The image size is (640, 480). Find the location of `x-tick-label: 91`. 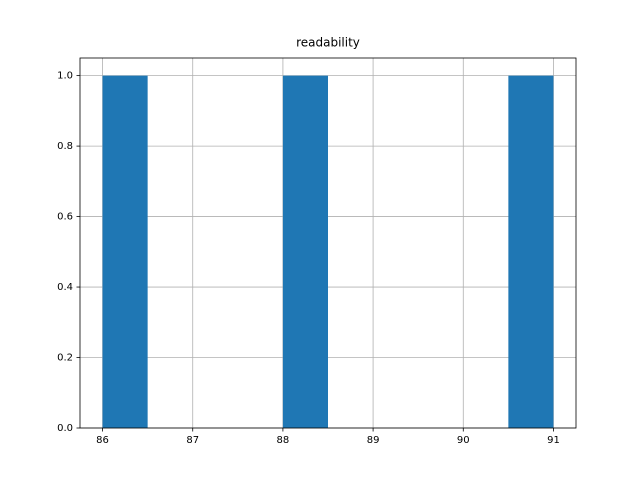

x-tick-label: 91 is located at coordinates (553, 440).